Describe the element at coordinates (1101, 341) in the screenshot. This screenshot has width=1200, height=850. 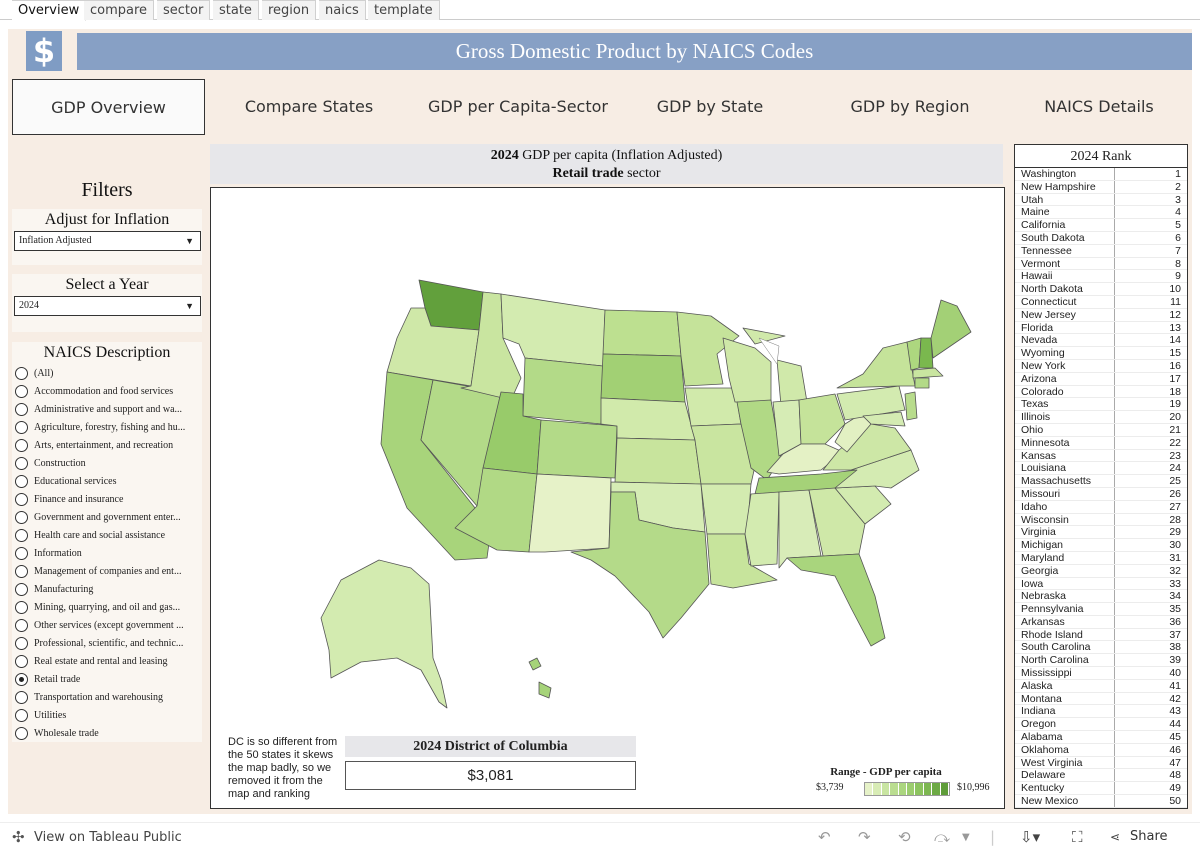
I see `rank-row: Nevada 14` at that location.